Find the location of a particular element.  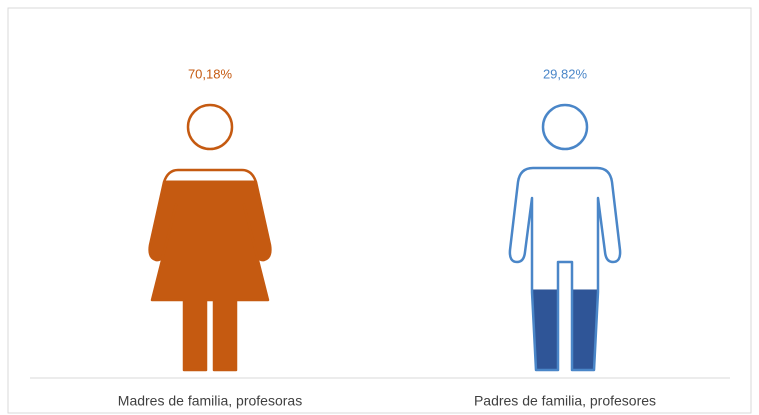

value-label: 29,82% is located at coordinates (565, 73).